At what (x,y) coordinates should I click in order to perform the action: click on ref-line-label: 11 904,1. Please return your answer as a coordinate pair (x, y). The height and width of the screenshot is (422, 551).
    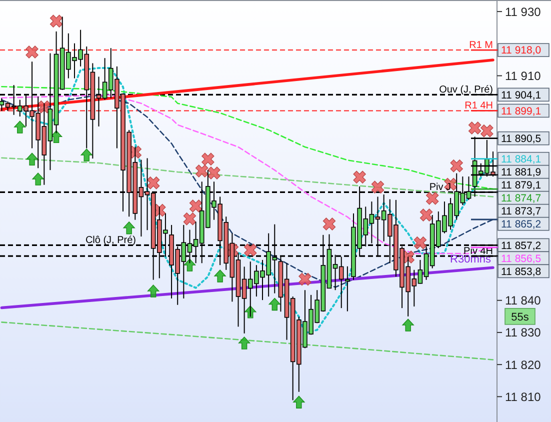
    Looking at the image, I should click on (521, 95).